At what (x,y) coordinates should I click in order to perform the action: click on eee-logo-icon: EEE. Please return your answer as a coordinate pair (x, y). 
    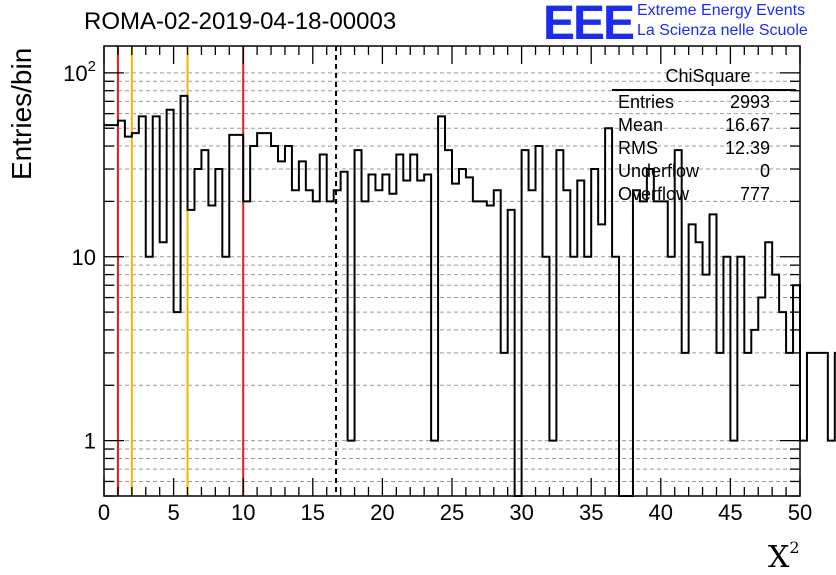
    Looking at the image, I should click on (589, 25).